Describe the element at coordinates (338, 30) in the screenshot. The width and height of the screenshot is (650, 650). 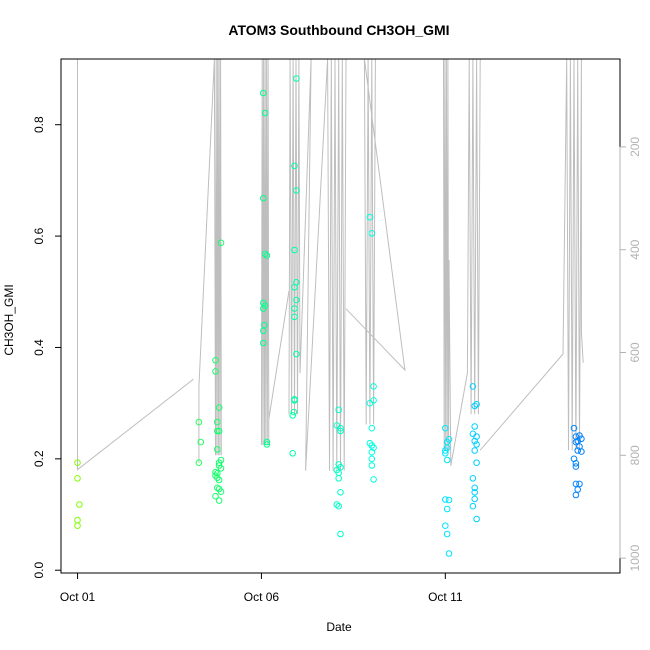
I see `chart-title: ATOM3 Southbound CH3OH_GMI` at that location.